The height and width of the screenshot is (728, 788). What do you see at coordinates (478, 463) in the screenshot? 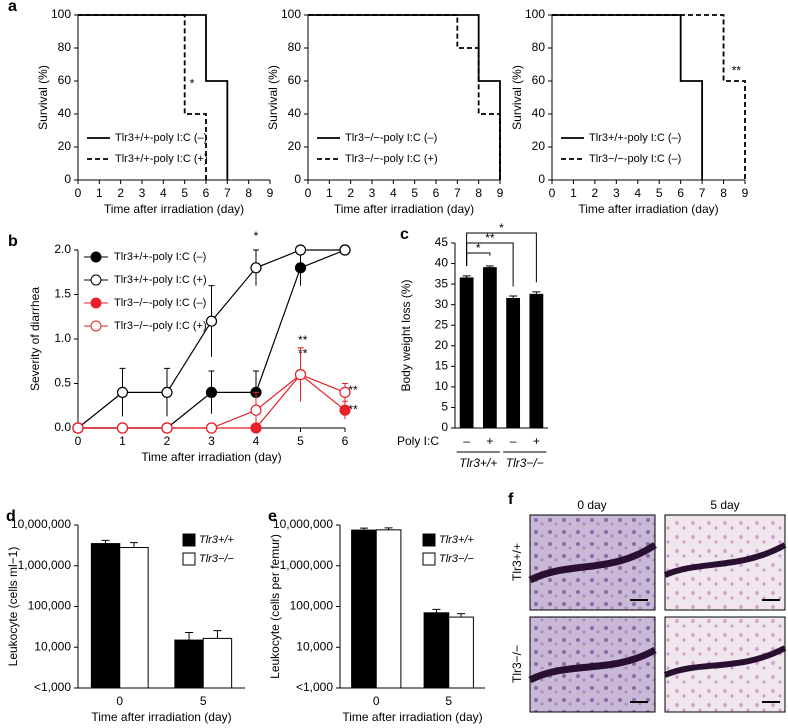
I see `group-label: Tlr3+/+` at bounding box center [478, 463].